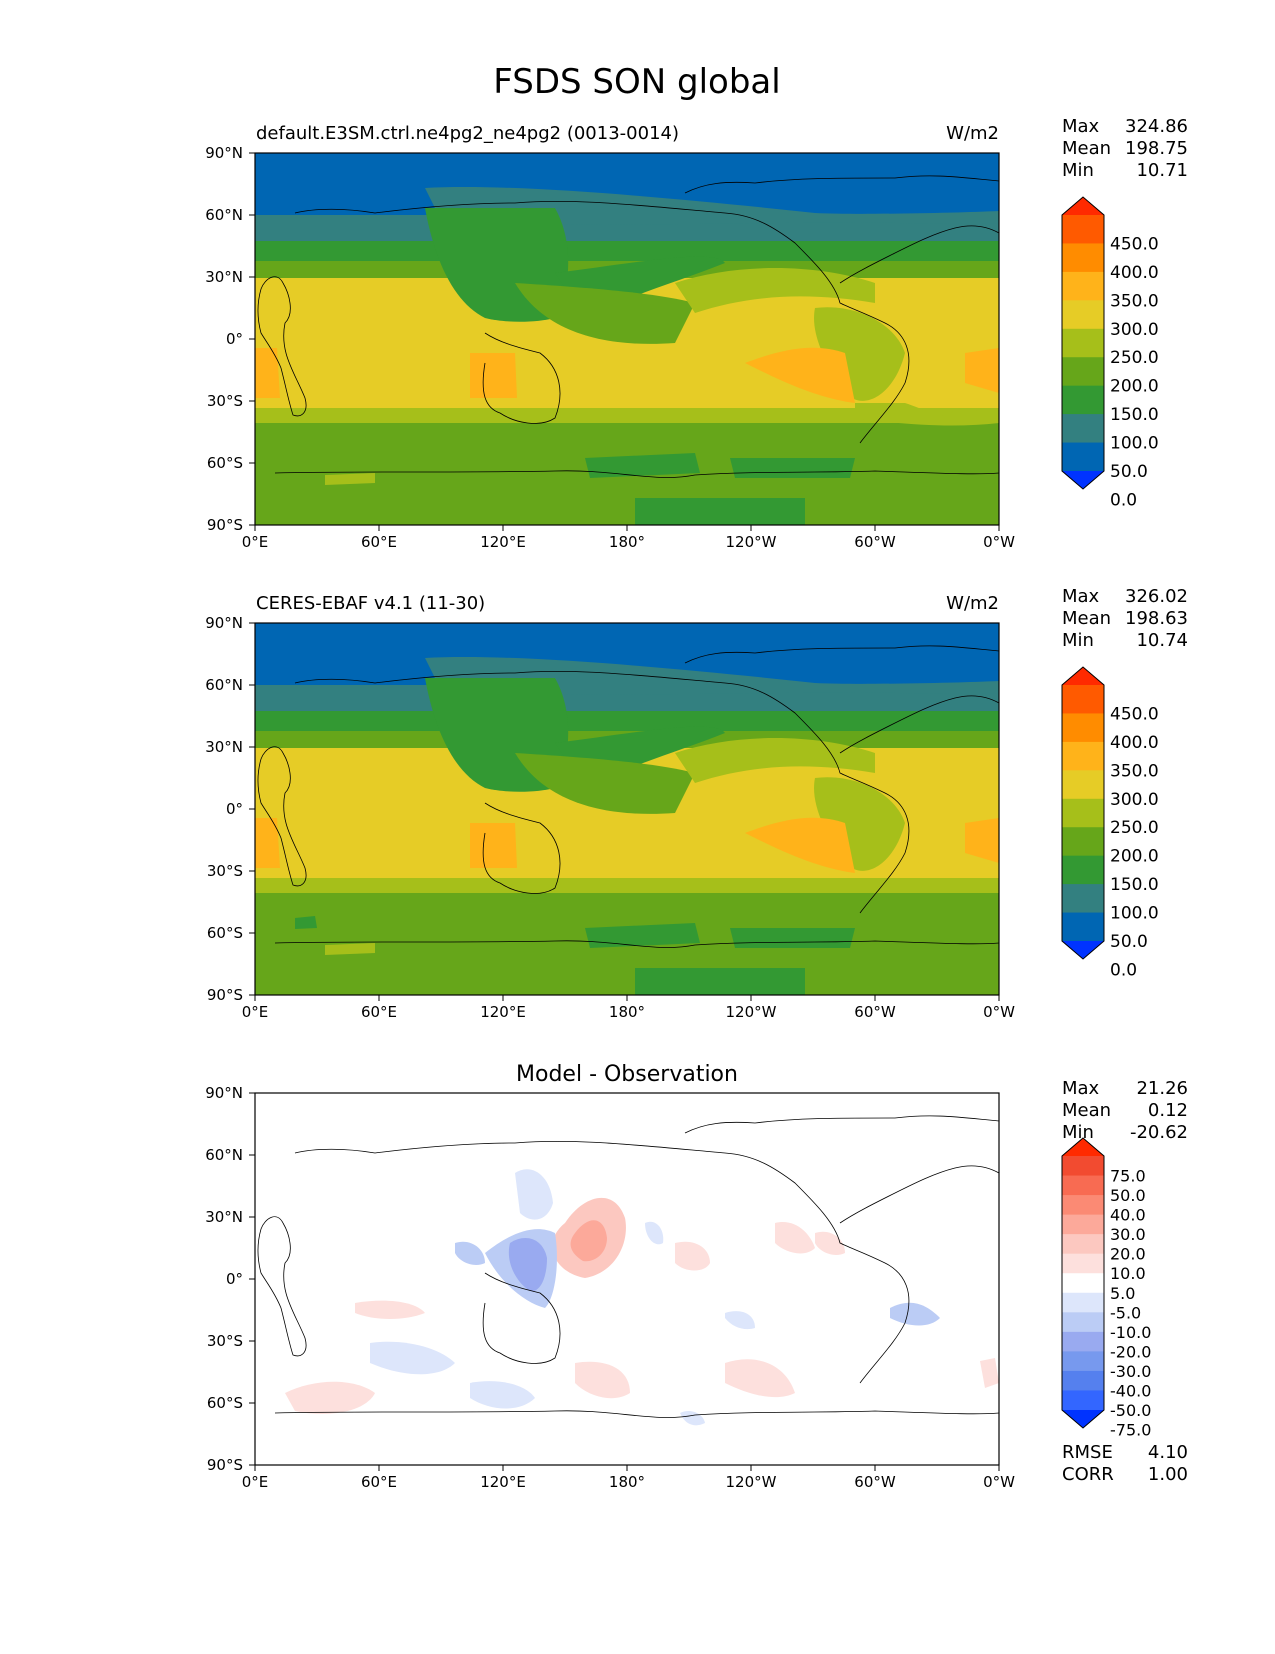 The height and width of the screenshot is (1654, 1275). Describe the element at coordinates (1083, 480) in the screenshot. I see `colorbar-extend-min` at that location.